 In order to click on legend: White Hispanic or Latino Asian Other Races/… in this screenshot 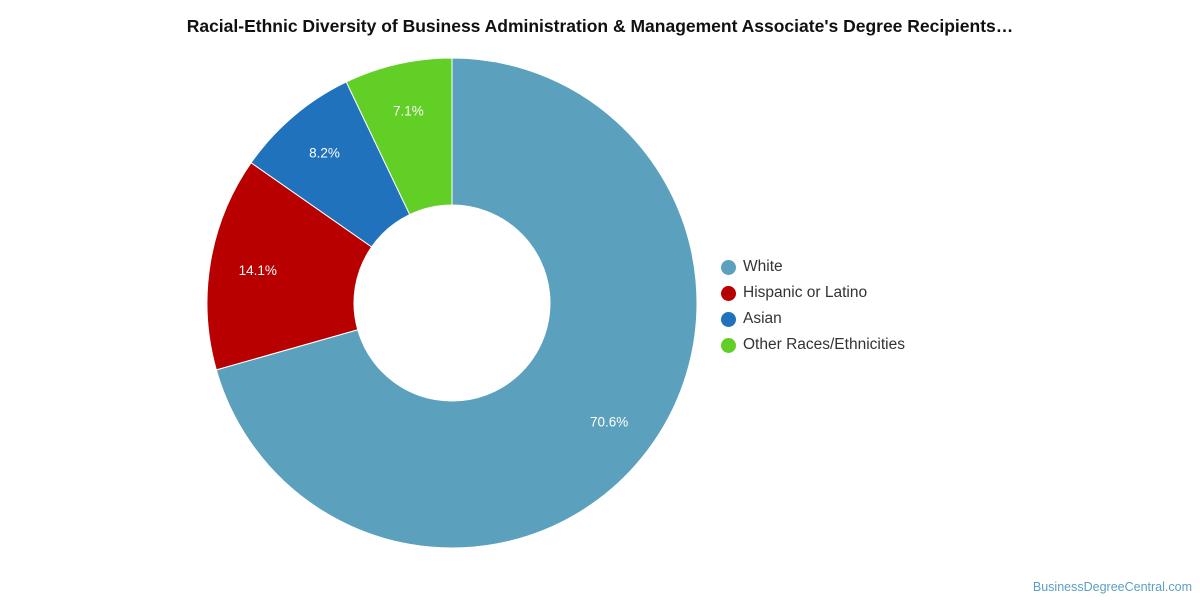, I will do `click(813, 306)`.